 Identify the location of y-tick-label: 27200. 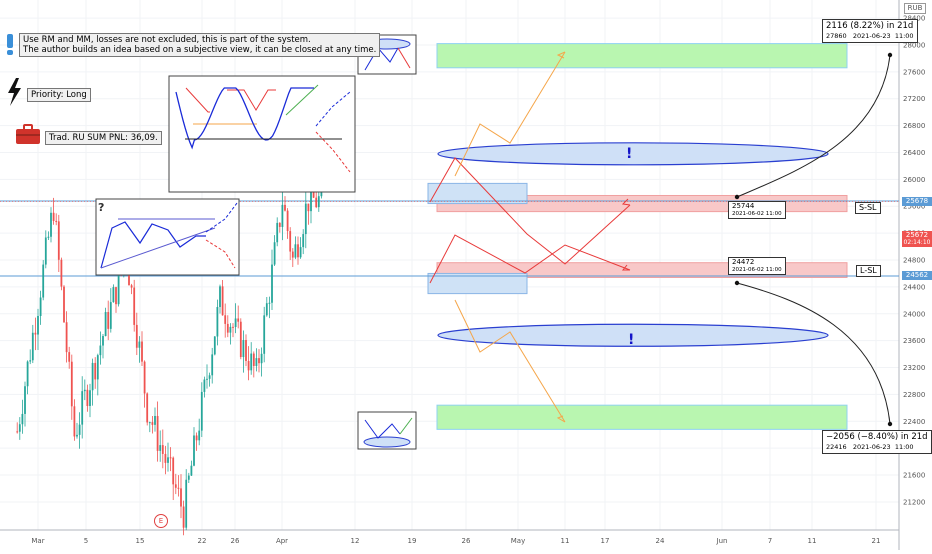
(914, 99).